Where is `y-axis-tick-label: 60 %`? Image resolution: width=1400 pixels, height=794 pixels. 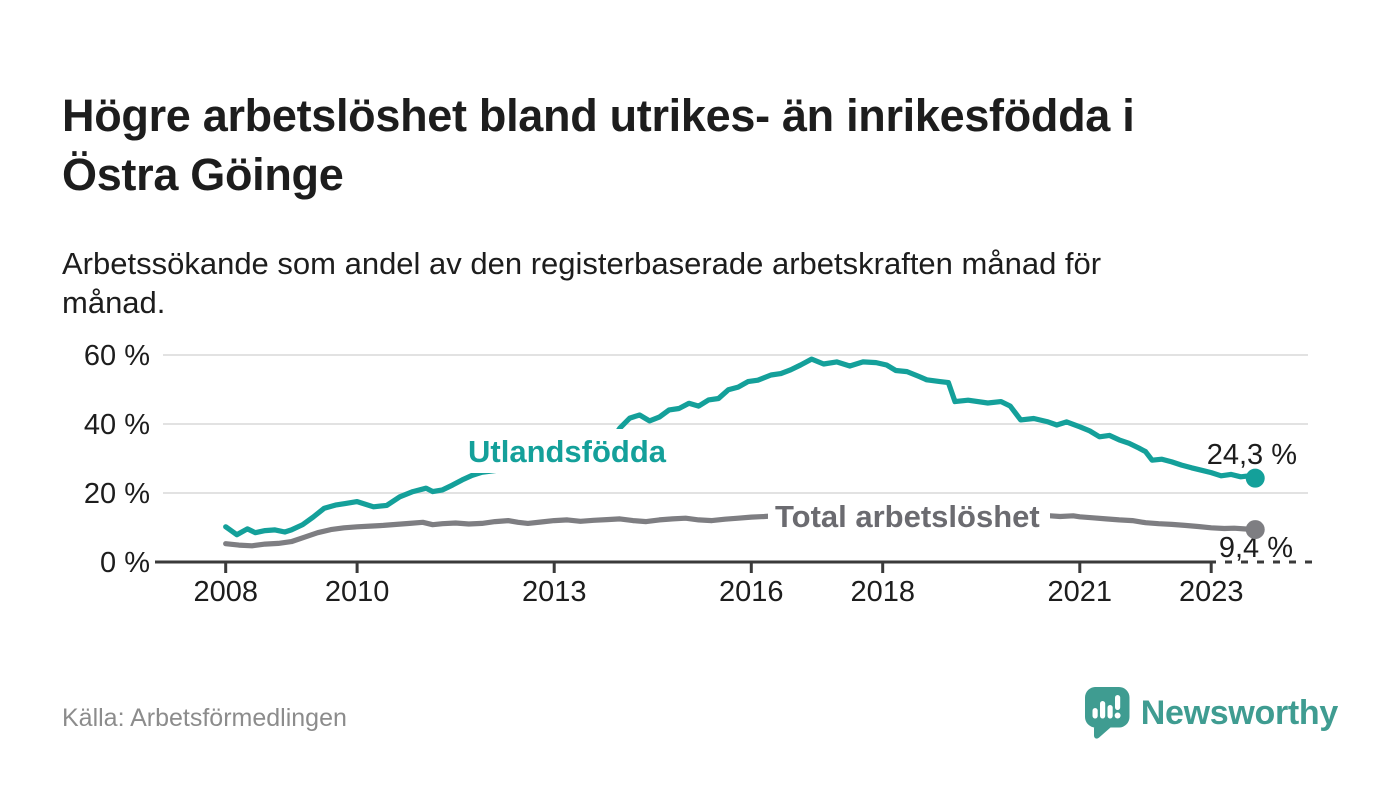 y-axis-tick-label: 60 % is located at coordinates (117, 356).